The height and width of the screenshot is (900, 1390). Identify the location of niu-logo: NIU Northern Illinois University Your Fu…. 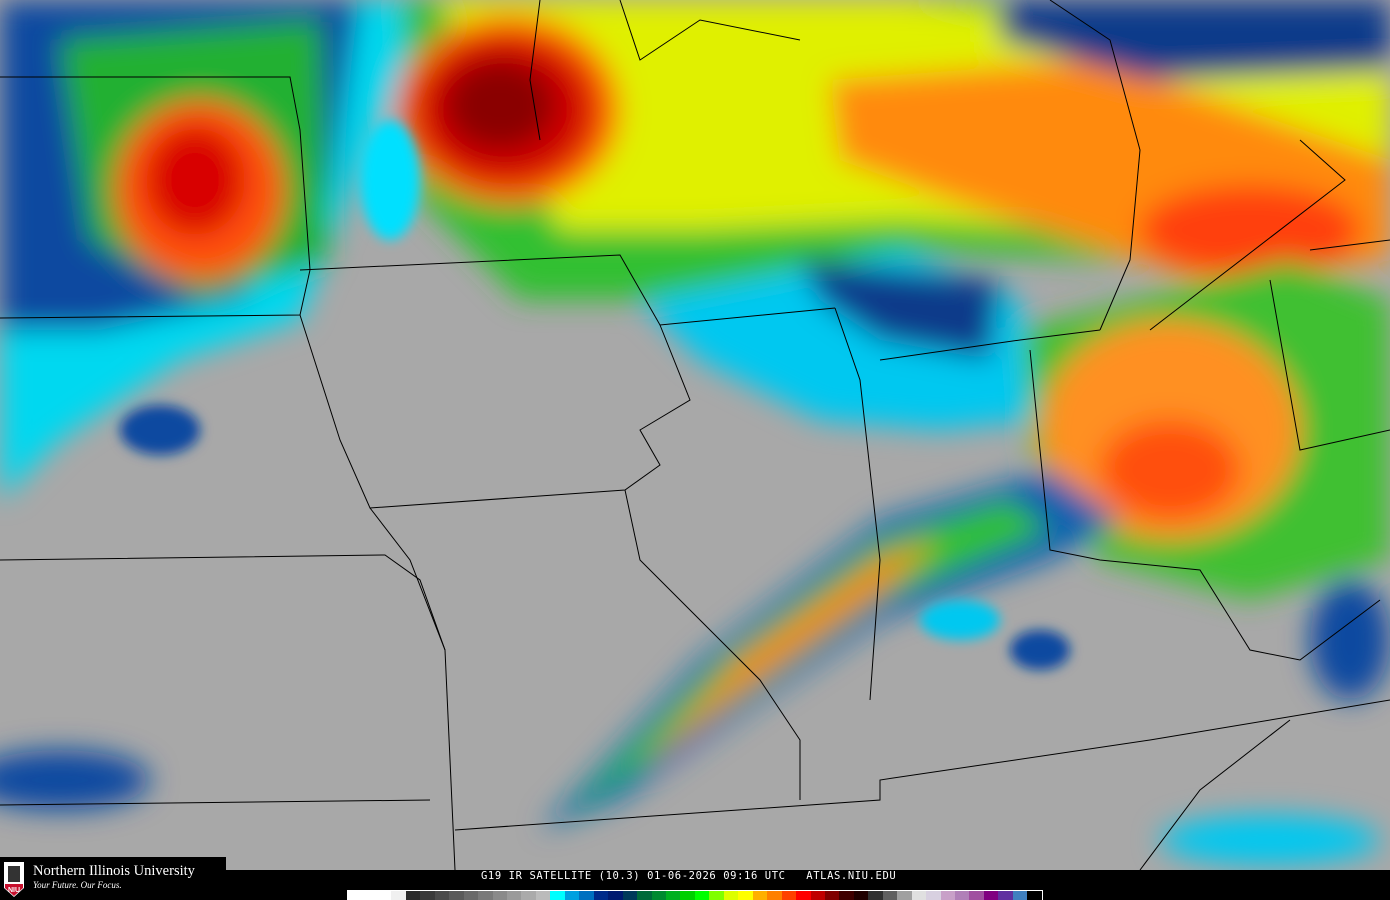
(113, 878).